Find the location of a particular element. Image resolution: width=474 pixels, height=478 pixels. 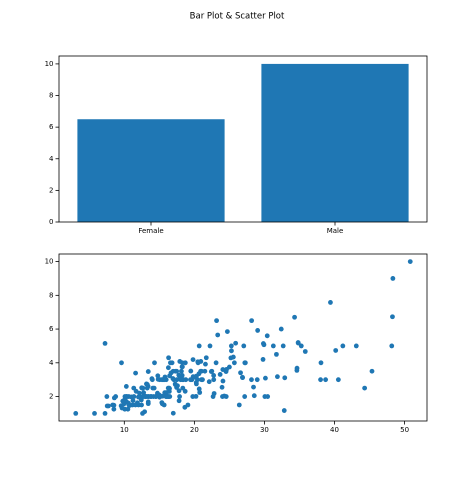

x-tick-label: Female is located at coordinates (150, 231).